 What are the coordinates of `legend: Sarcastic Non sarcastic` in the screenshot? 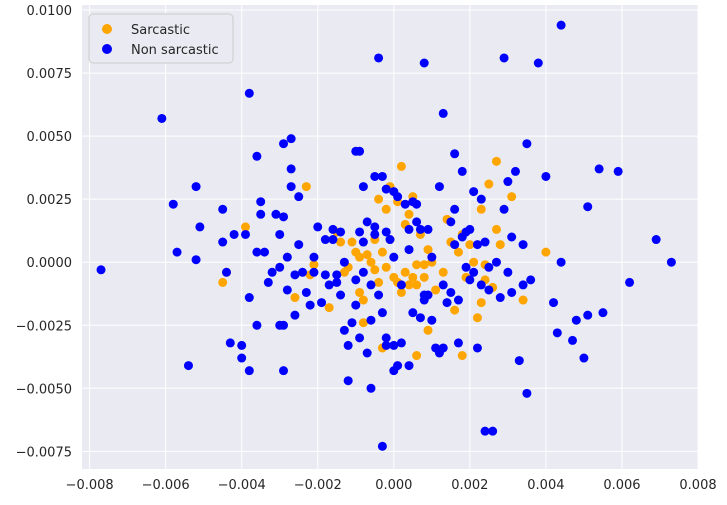 It's located at (161, 38).